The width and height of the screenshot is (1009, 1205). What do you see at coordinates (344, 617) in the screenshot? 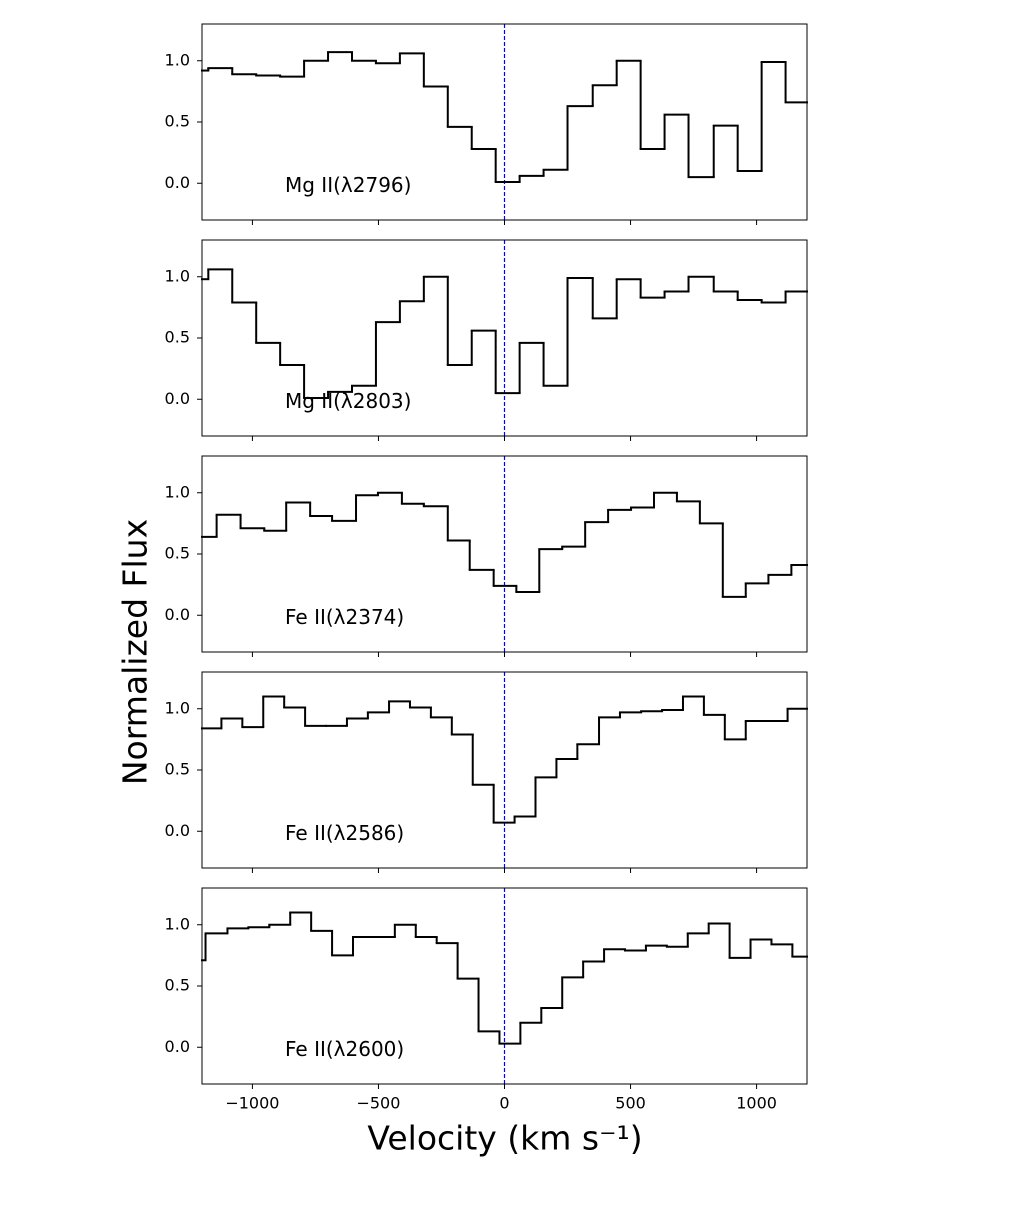
I see `line-label: Fe II(λ2374)` at bounding box center [344, 617].